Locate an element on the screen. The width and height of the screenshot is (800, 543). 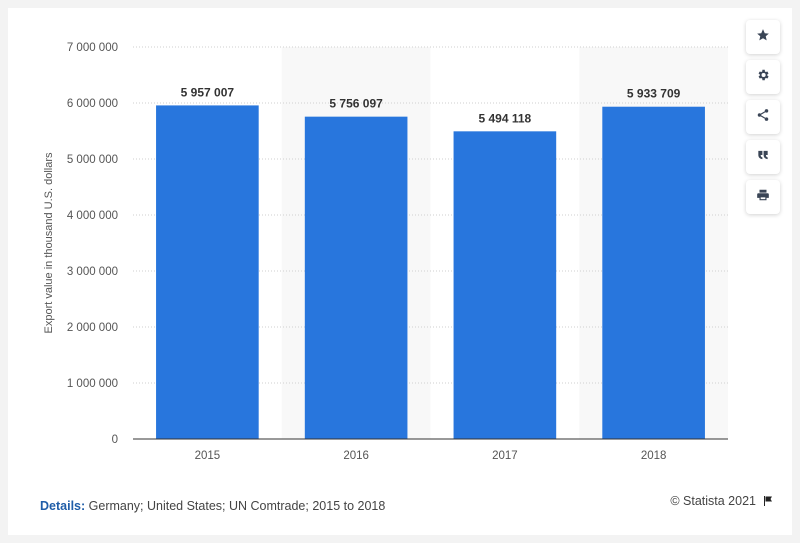
x-tick-label: 2018 is located at coordinates (654, 456).